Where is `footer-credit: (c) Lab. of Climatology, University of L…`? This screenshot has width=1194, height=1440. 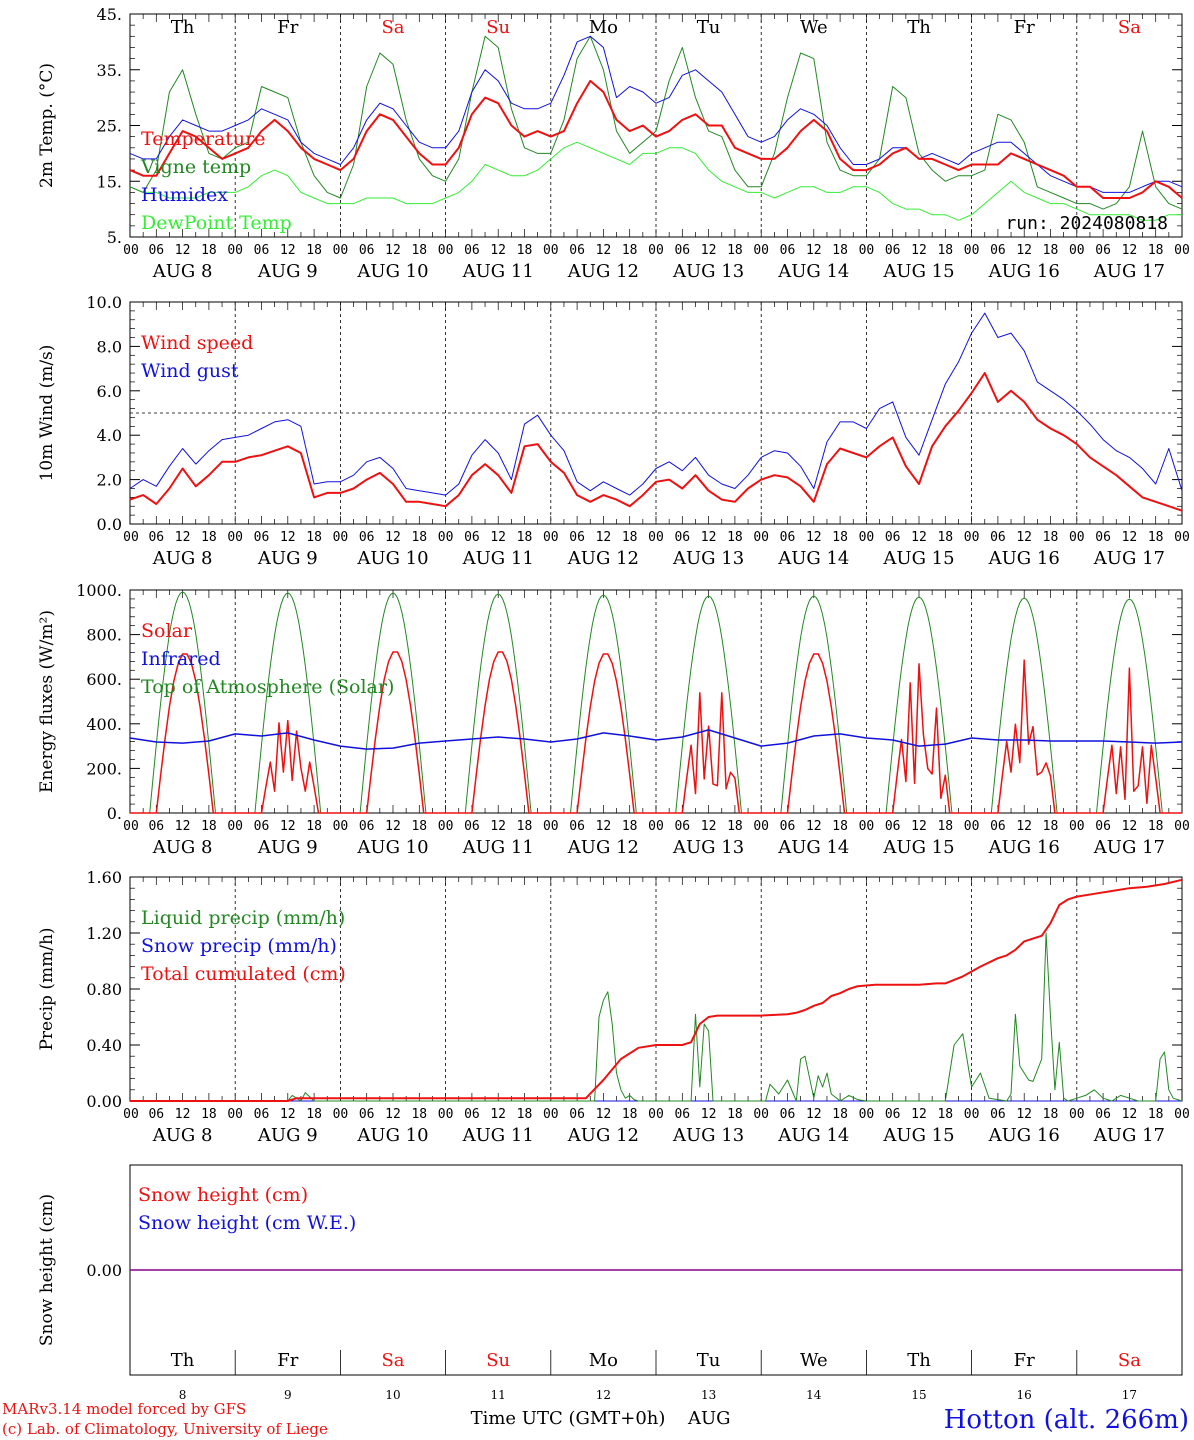
footer-credit: (c) Lab. of Climatology, University of L… is located at coordinates (165, 1429).